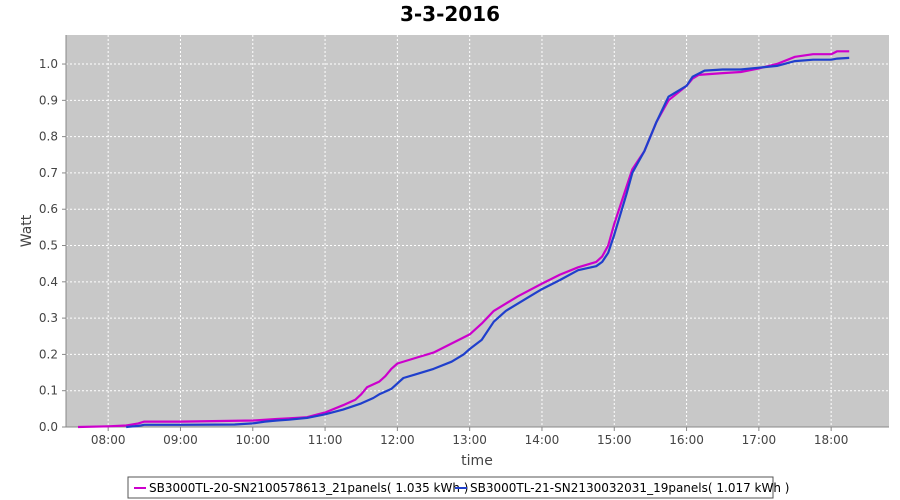  I want to click on x-tick-label: 17:00, so click(759, 440).